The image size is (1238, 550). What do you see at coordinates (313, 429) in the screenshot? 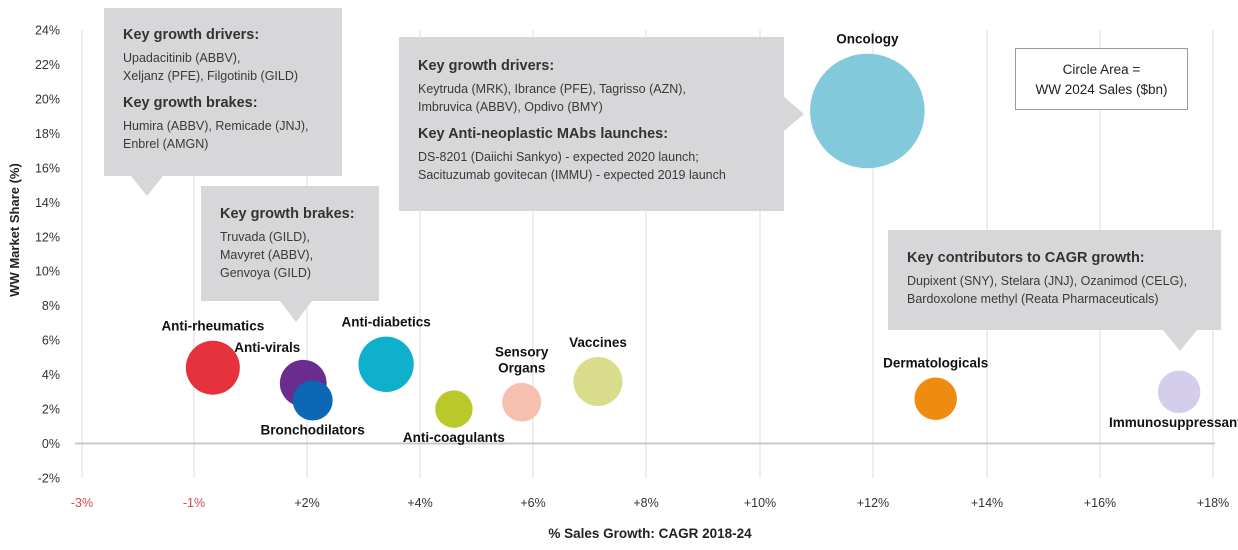
I see `bubble-label: Bronchodilators` at bounding box center [313, 429].